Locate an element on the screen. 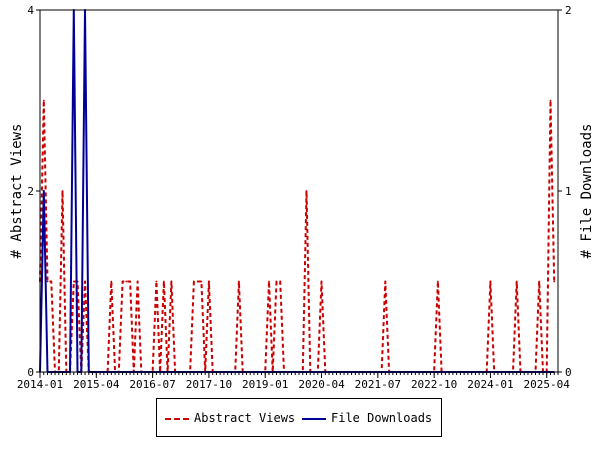 The width and height of the screenshot is (600, 450). x-axis-tick-label: 2016-07 is located at coordinates (152, 384).